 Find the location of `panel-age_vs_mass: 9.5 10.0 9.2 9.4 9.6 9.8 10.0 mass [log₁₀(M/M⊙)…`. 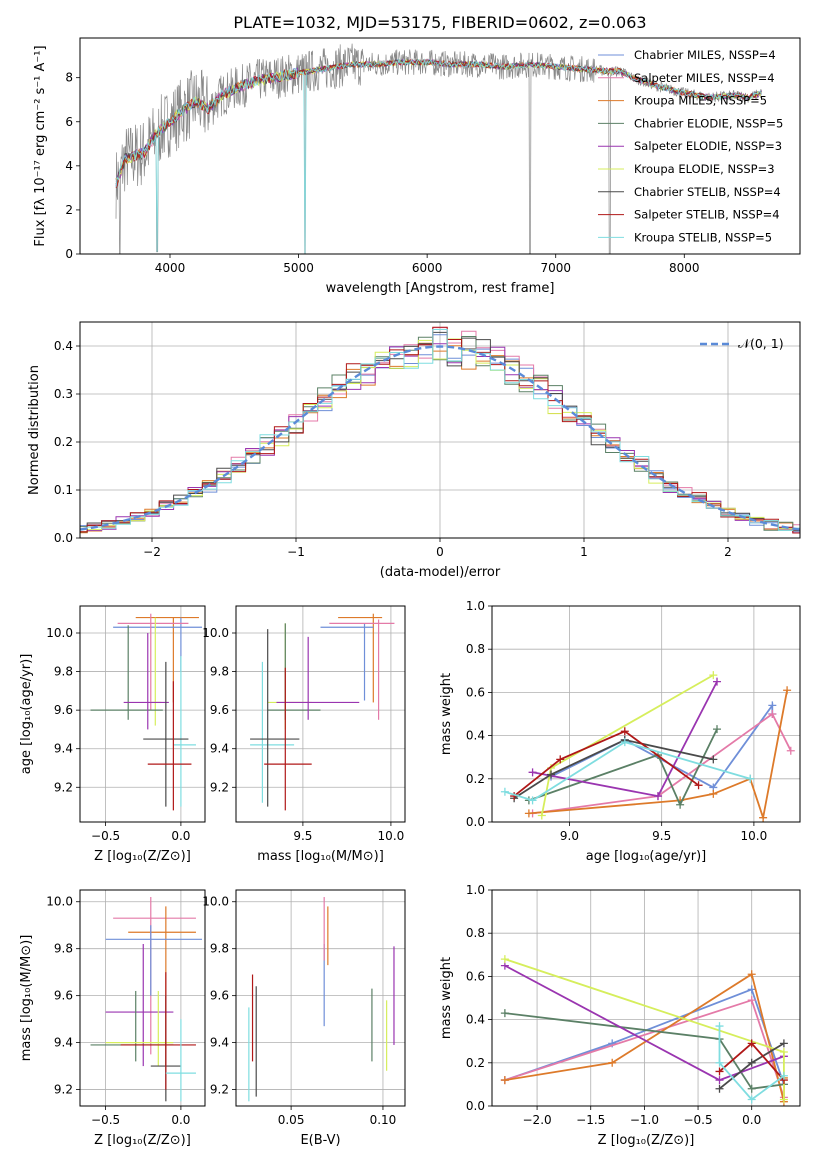

panel-age_vs_mass: 9.5 10.0 9.2 9.4 9.6 9.8 10.0 mass [log₁₀(M/M⊙)… is located at coordinates (304, 734).